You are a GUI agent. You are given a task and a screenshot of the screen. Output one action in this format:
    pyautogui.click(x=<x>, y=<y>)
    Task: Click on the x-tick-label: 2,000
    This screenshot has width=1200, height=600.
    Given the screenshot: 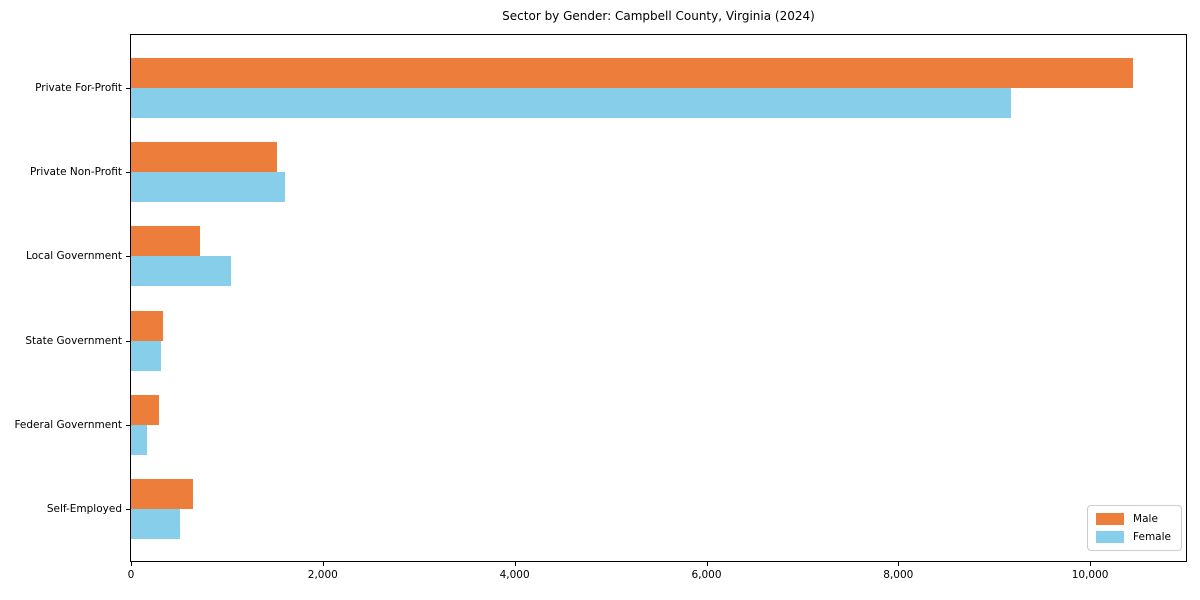 What is the action you would take?
    pyautogui.click(x=322, y=575)
    